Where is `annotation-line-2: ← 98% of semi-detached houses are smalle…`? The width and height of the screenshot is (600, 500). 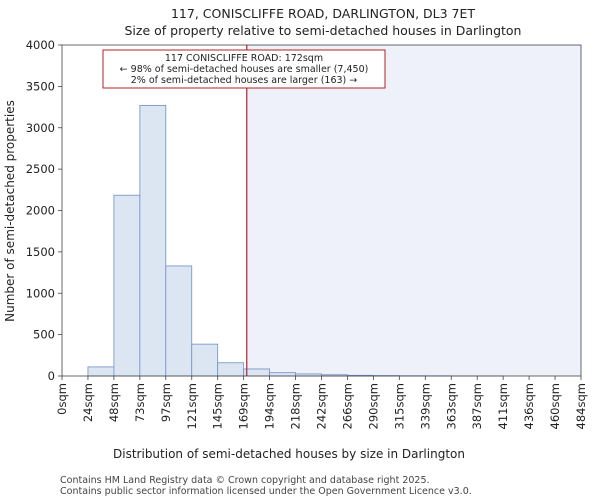 annotation-line-2: ← 98% of semi-detached houses are smalle… is located at coordinates (244, 69).